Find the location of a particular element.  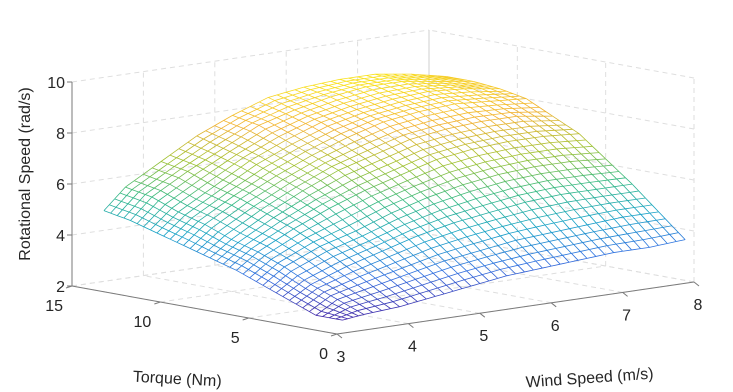

y-tick-label: 0 is located at coordinates (323, 354).